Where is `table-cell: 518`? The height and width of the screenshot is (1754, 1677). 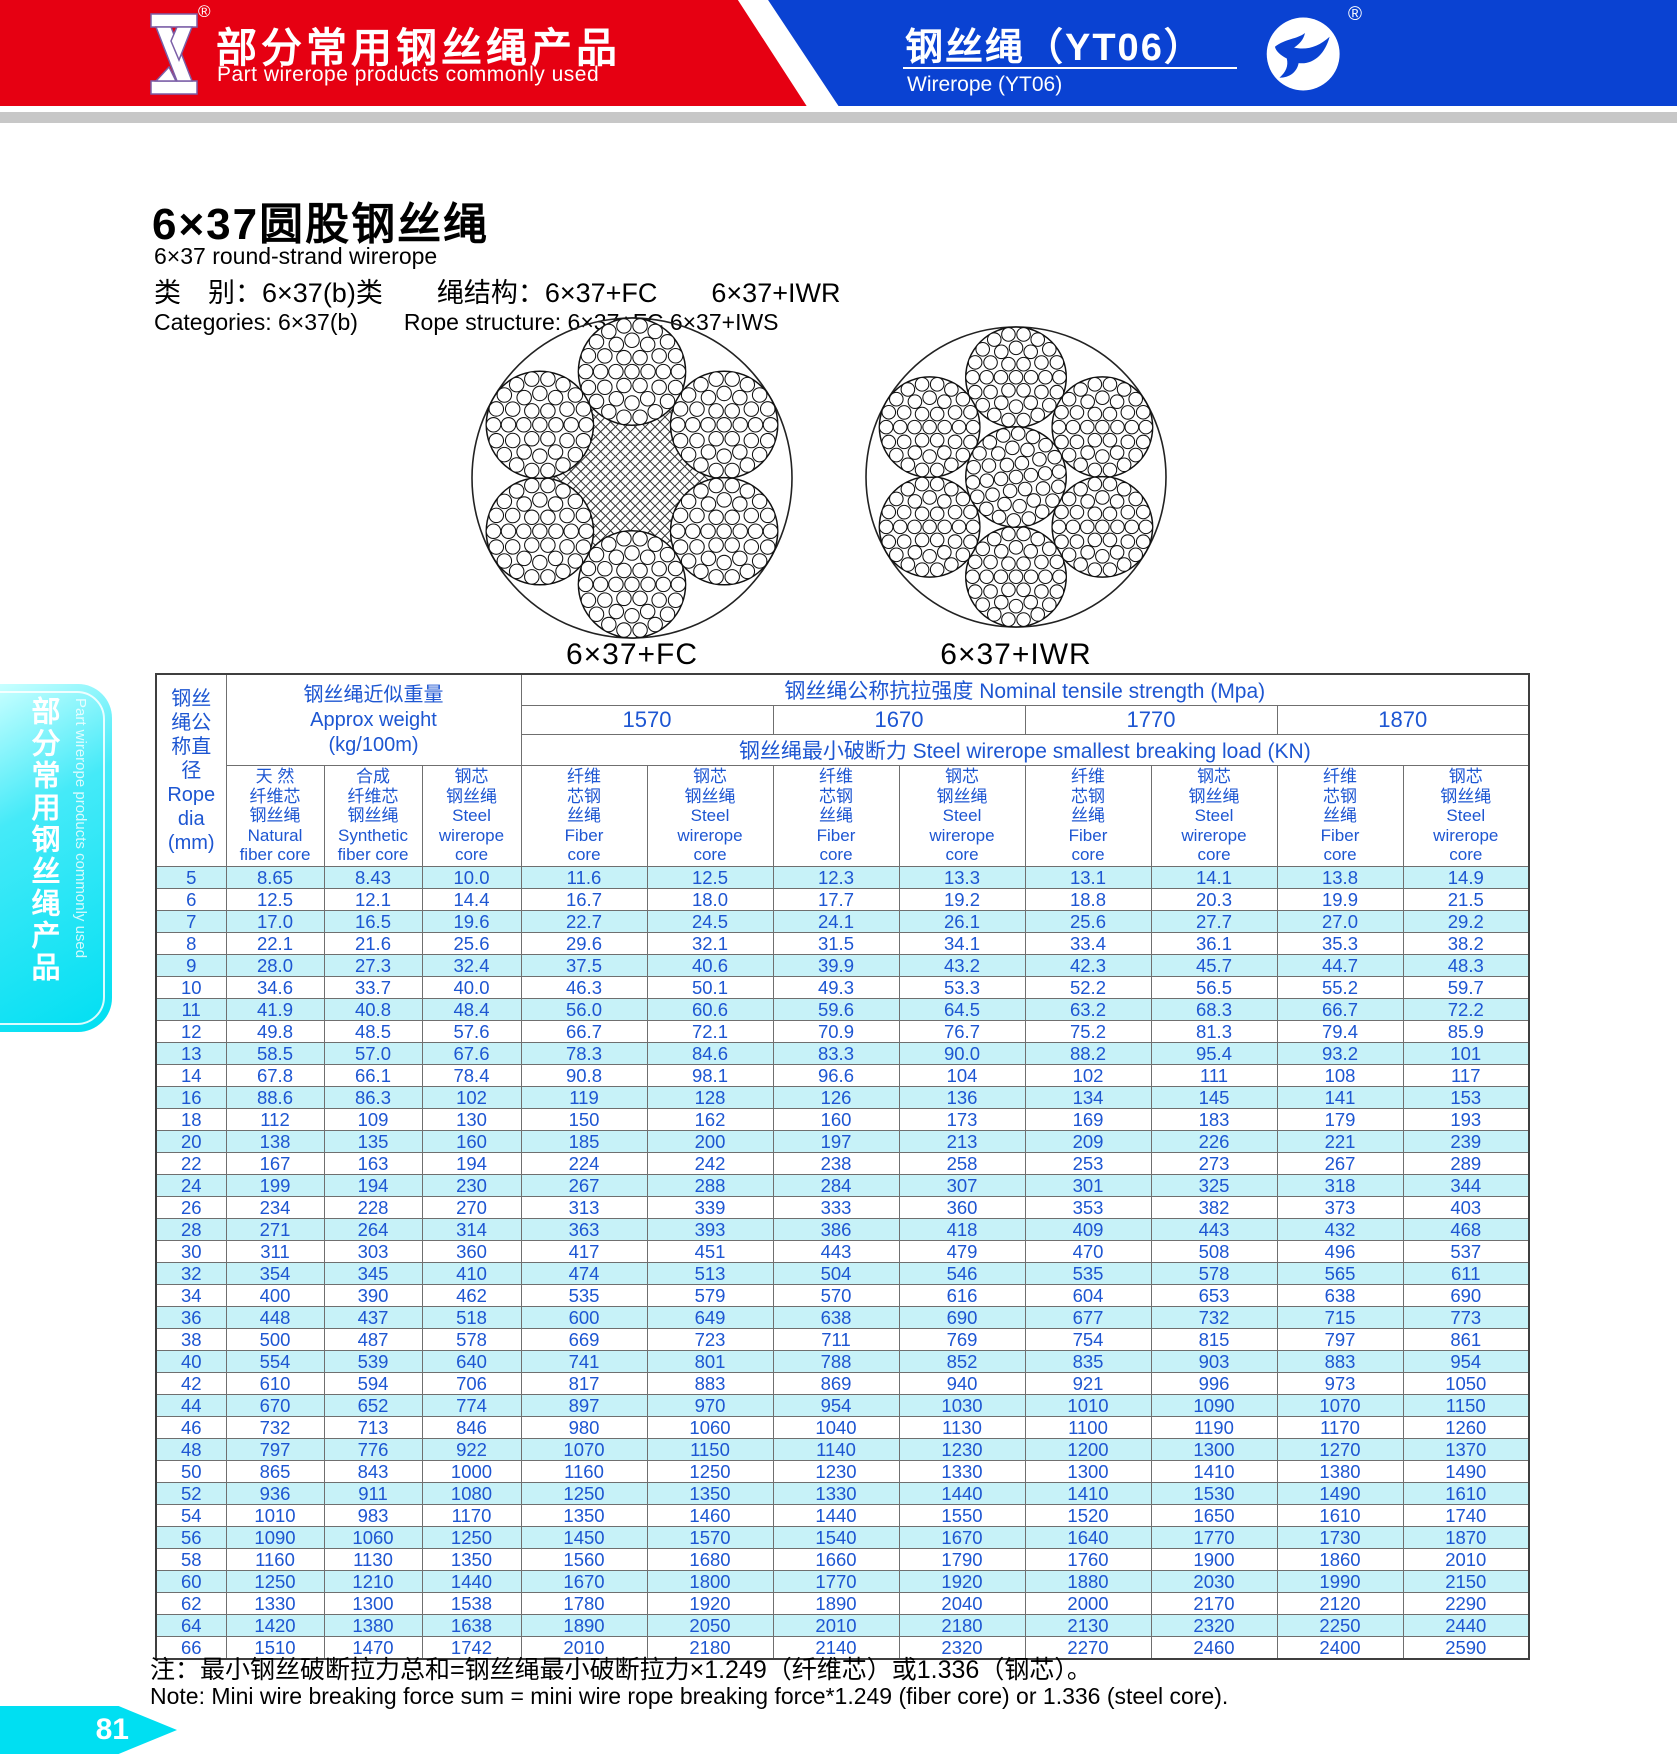
table-cell: 518 is located at coordinates (471, 1317).